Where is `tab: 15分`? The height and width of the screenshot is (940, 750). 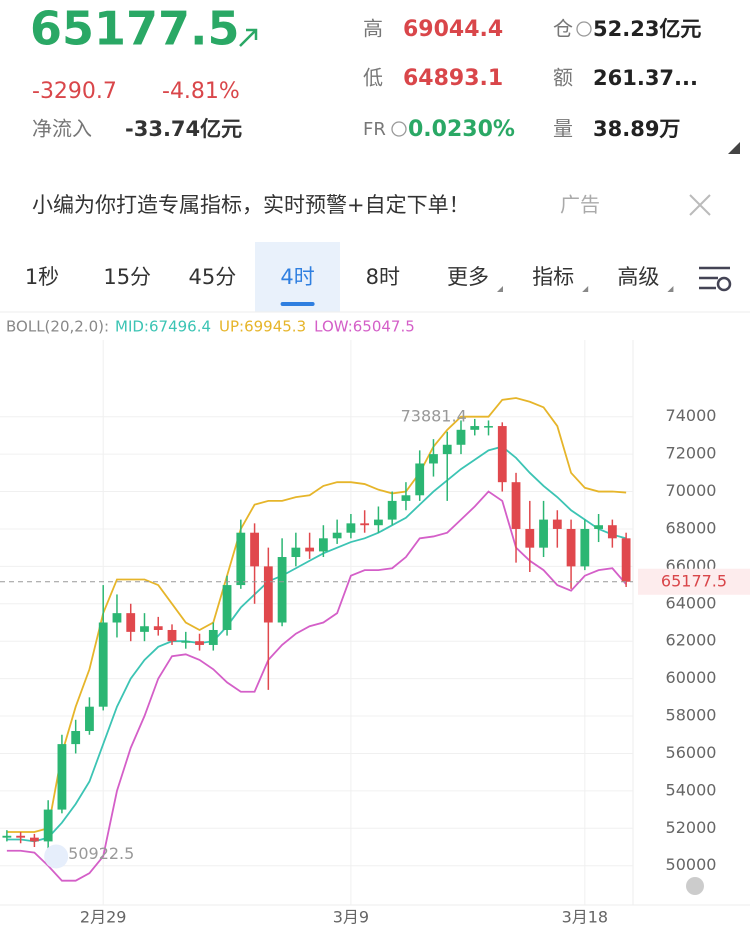
tab: 15分 is located at coordinates (127, 277).